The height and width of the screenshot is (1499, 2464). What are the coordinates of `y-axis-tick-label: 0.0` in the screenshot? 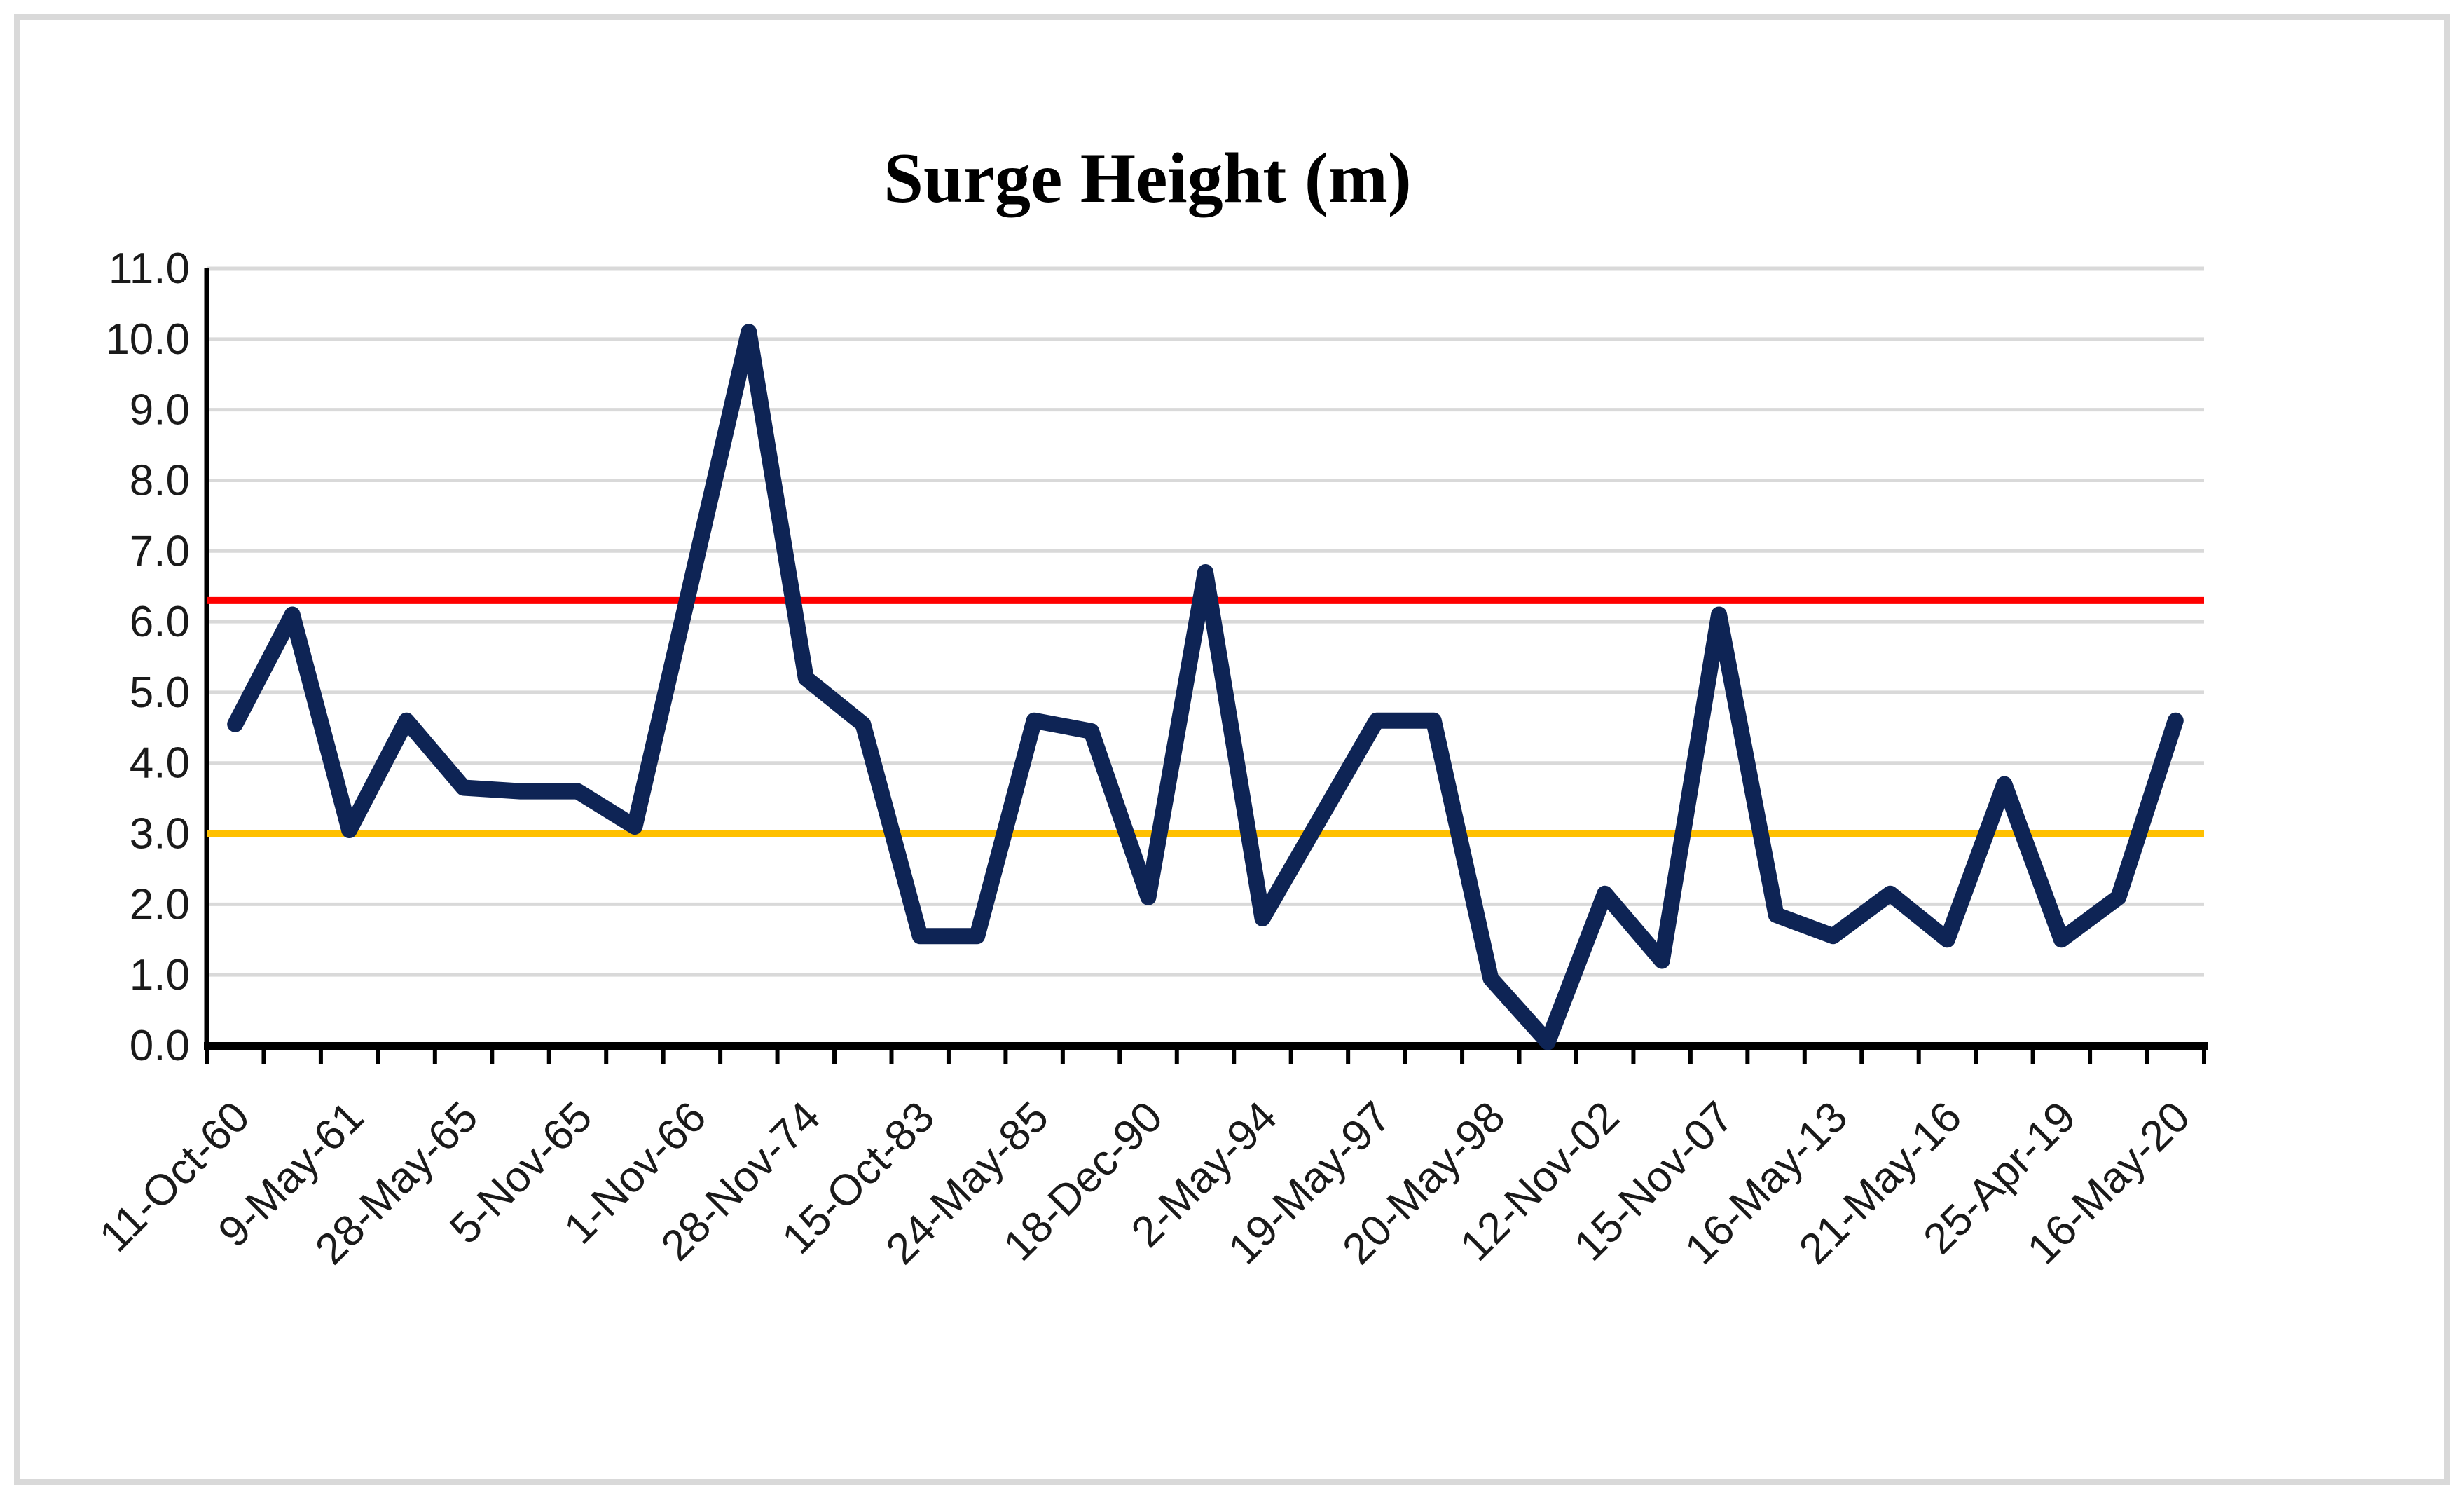 It's located at (160, 1046).